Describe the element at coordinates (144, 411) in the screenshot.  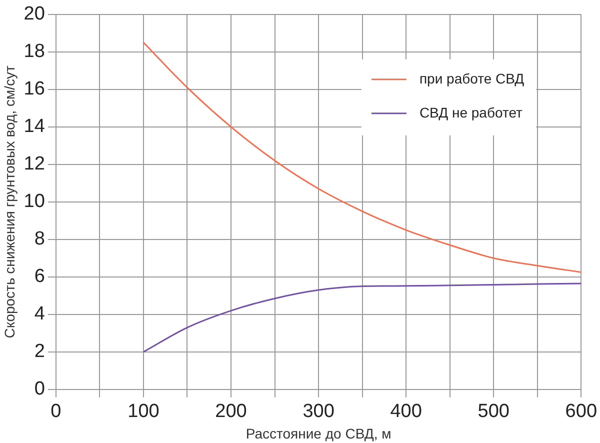
I see `x-tick-label: 100` at that location.